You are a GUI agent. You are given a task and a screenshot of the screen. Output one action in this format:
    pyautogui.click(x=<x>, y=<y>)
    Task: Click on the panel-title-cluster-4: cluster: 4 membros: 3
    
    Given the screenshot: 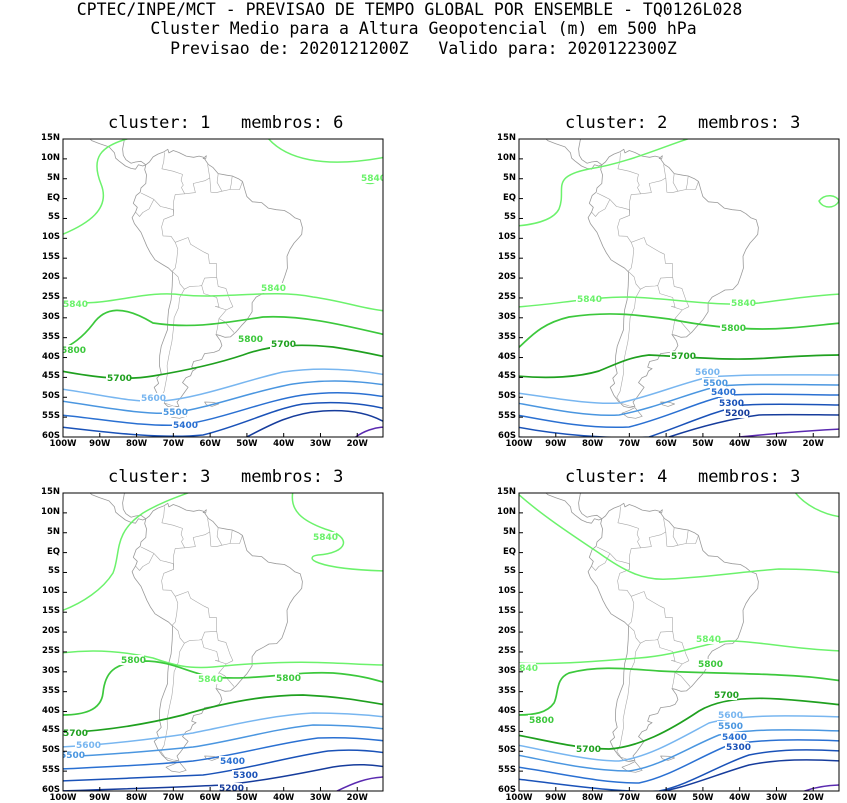 What is the action you would take?
    pyautogui.click(x=683, y=477)
    